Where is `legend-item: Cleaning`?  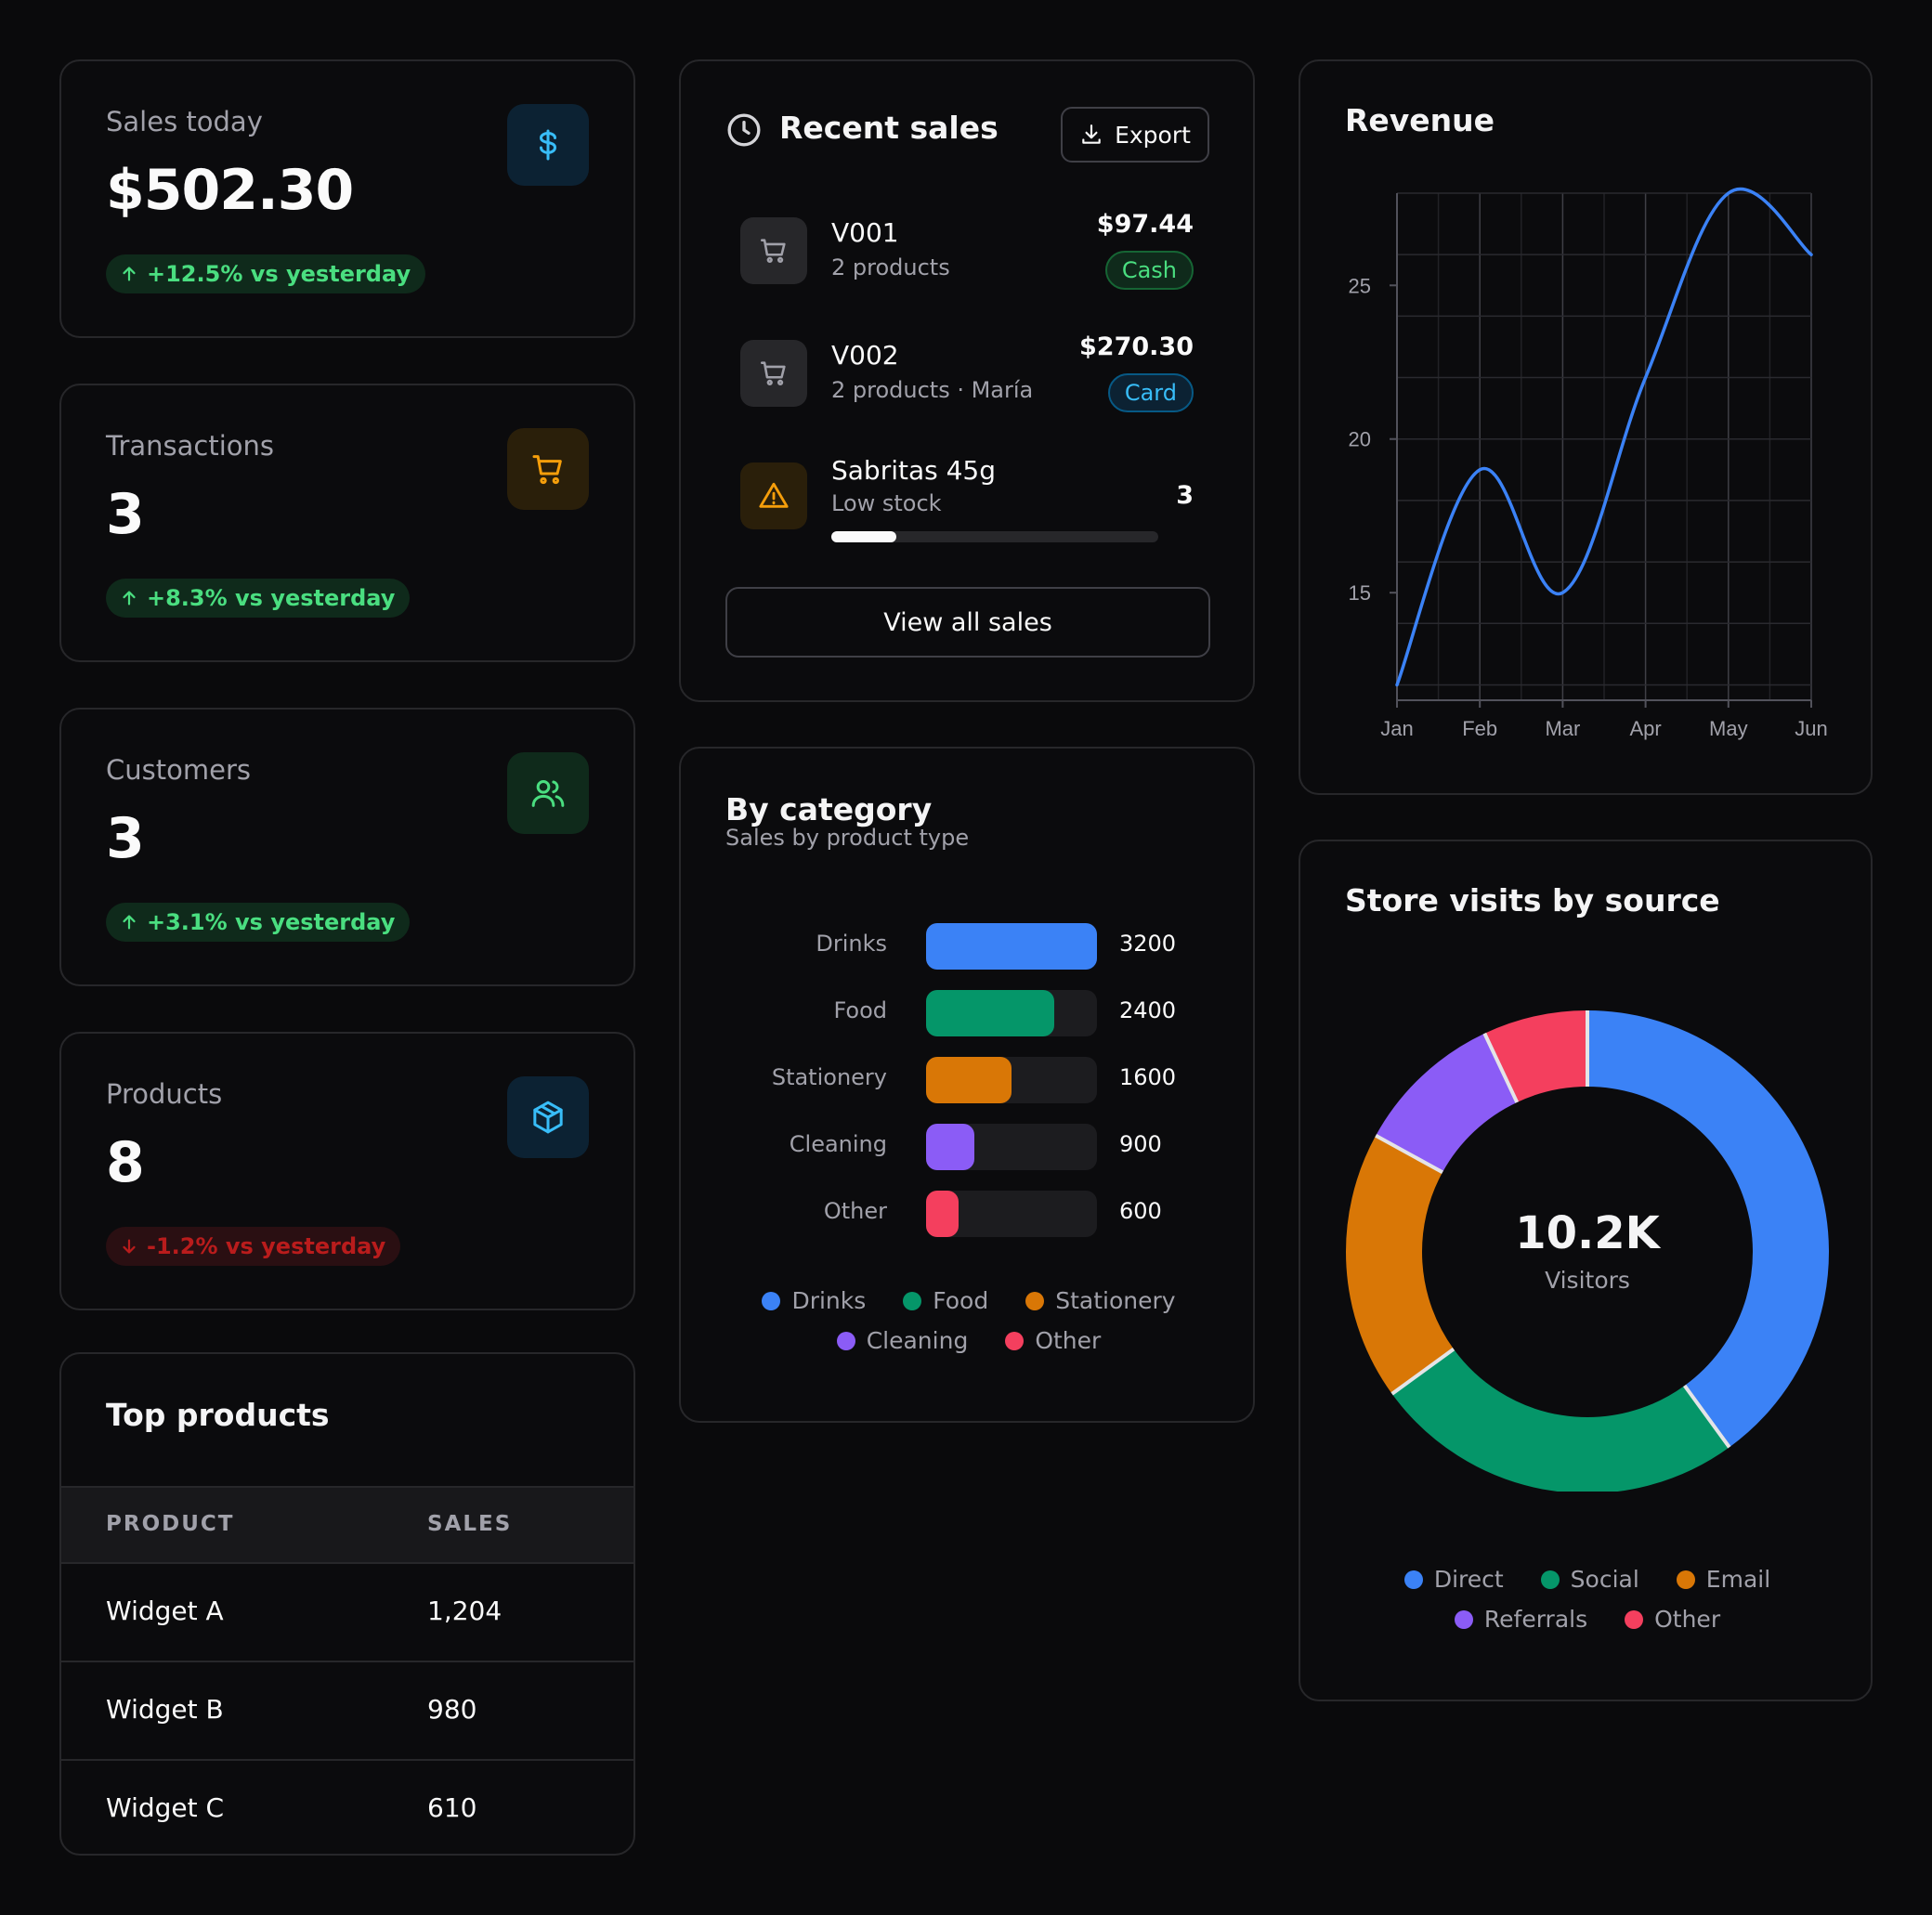
legend-item: Cleaning is located at coordinates (902, 1340).